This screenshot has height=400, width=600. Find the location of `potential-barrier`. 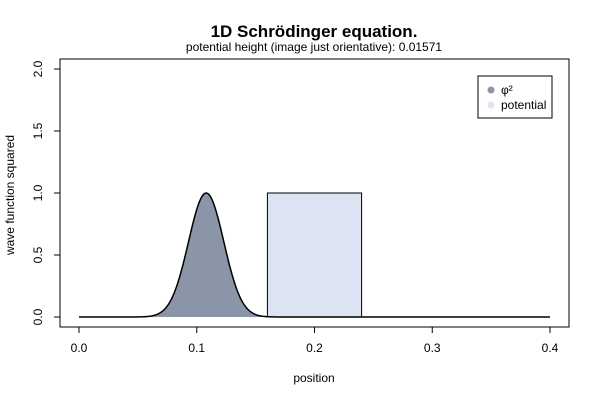

potential-barrier is located at coordinates (314, 255).